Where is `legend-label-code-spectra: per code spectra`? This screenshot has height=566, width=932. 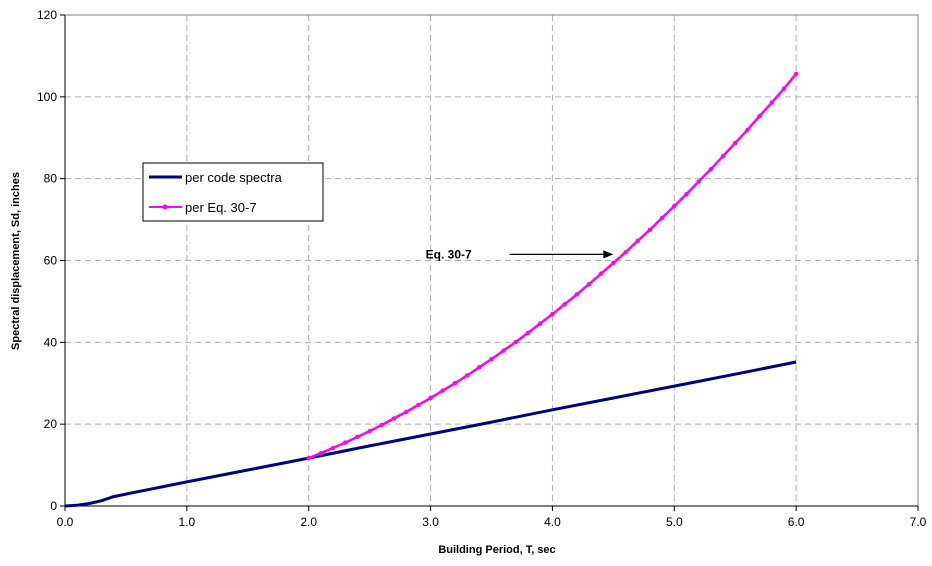 legend-label-code-spectra: per code spectra is located at coordinates (234, 177).